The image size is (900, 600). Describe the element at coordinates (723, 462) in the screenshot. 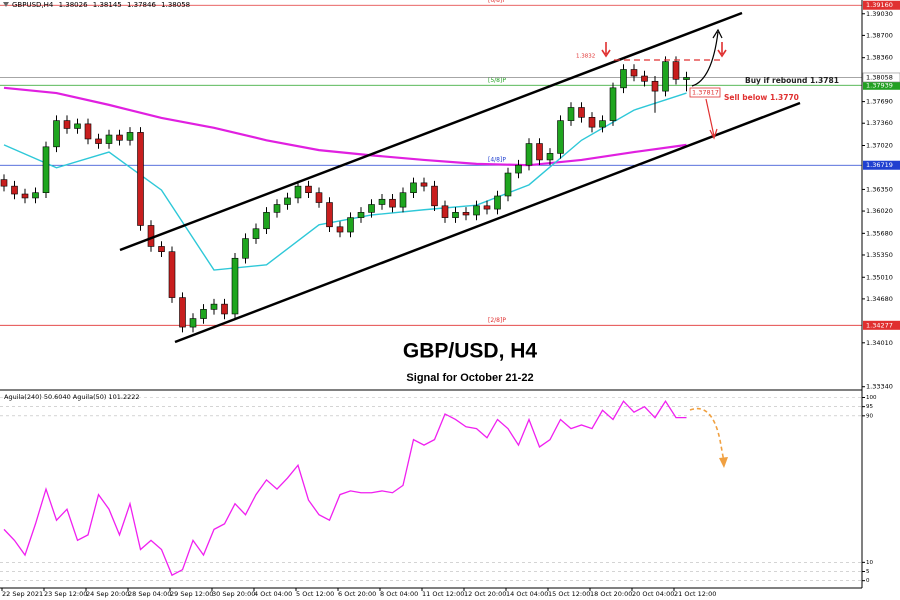

I see `forecast-arrow-head` at that location.